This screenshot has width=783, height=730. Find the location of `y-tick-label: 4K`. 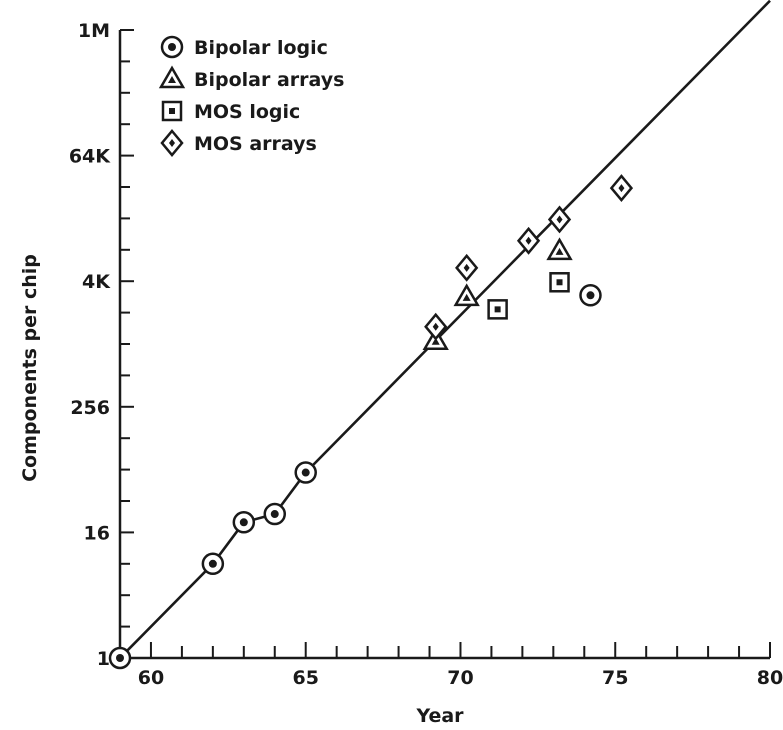

y-tick-label: 4K is located at coordinates (96, 282).